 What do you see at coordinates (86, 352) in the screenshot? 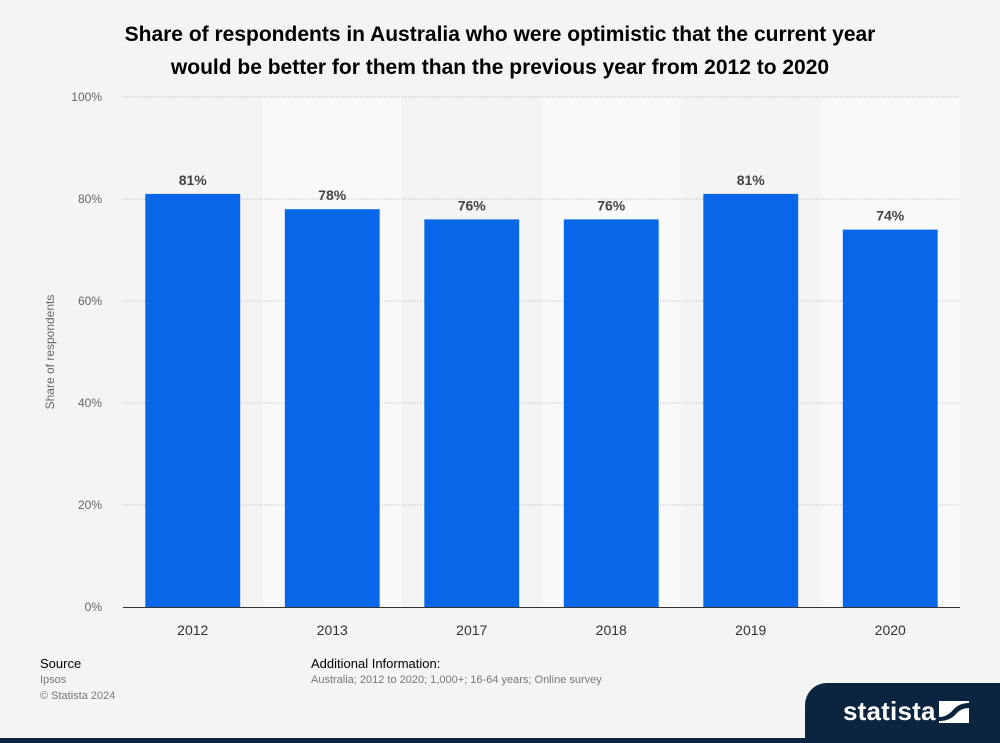
I see `y-axis-ticks: 0% 20% 40% 60% 80% 100%` at bounding box center [86, 352].